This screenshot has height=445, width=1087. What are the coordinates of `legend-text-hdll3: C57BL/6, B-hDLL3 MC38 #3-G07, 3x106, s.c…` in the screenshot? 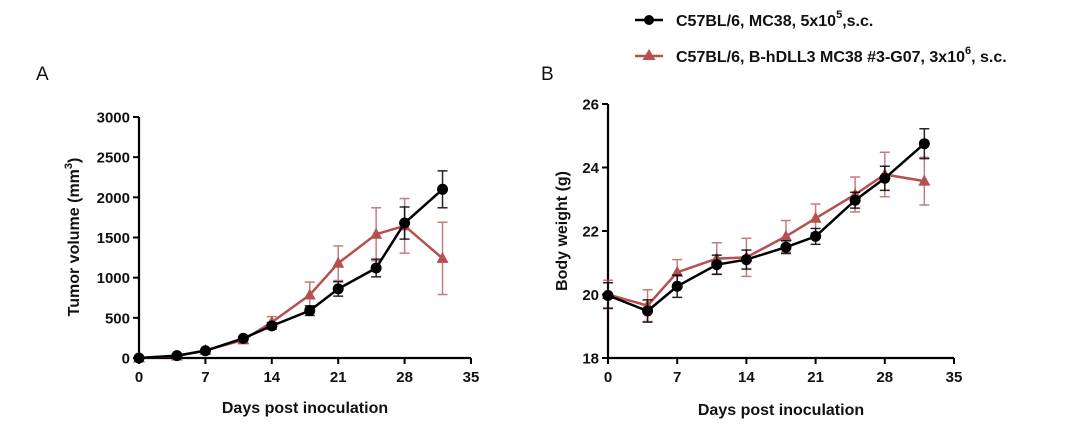 It's located at (841, 55).